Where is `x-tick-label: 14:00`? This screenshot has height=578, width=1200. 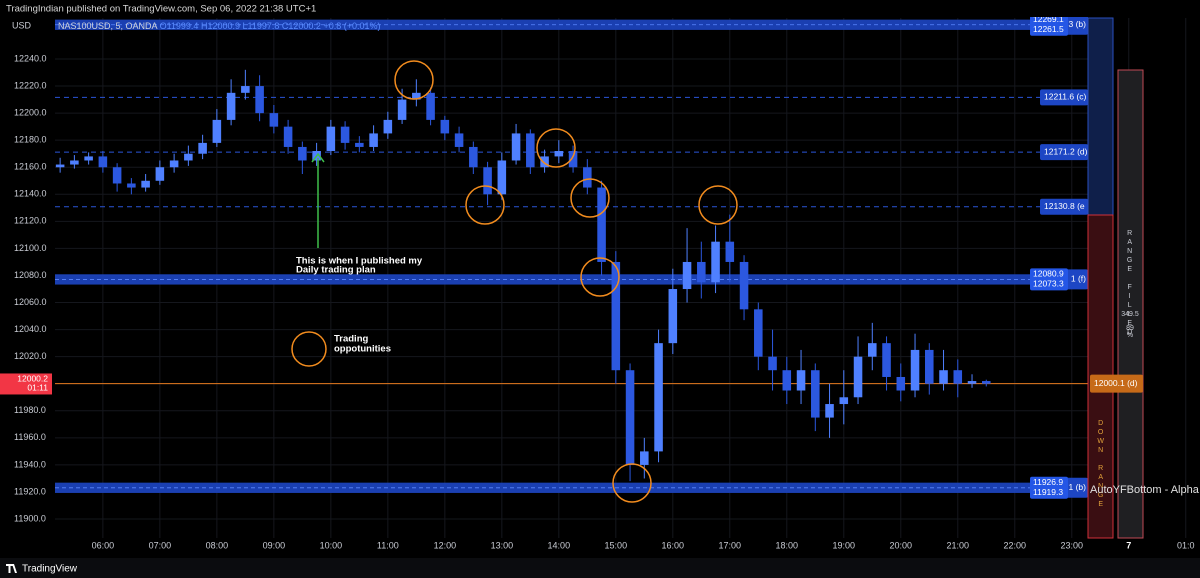 x-tick-label: 14:00 is located at coordinates (559, 545).